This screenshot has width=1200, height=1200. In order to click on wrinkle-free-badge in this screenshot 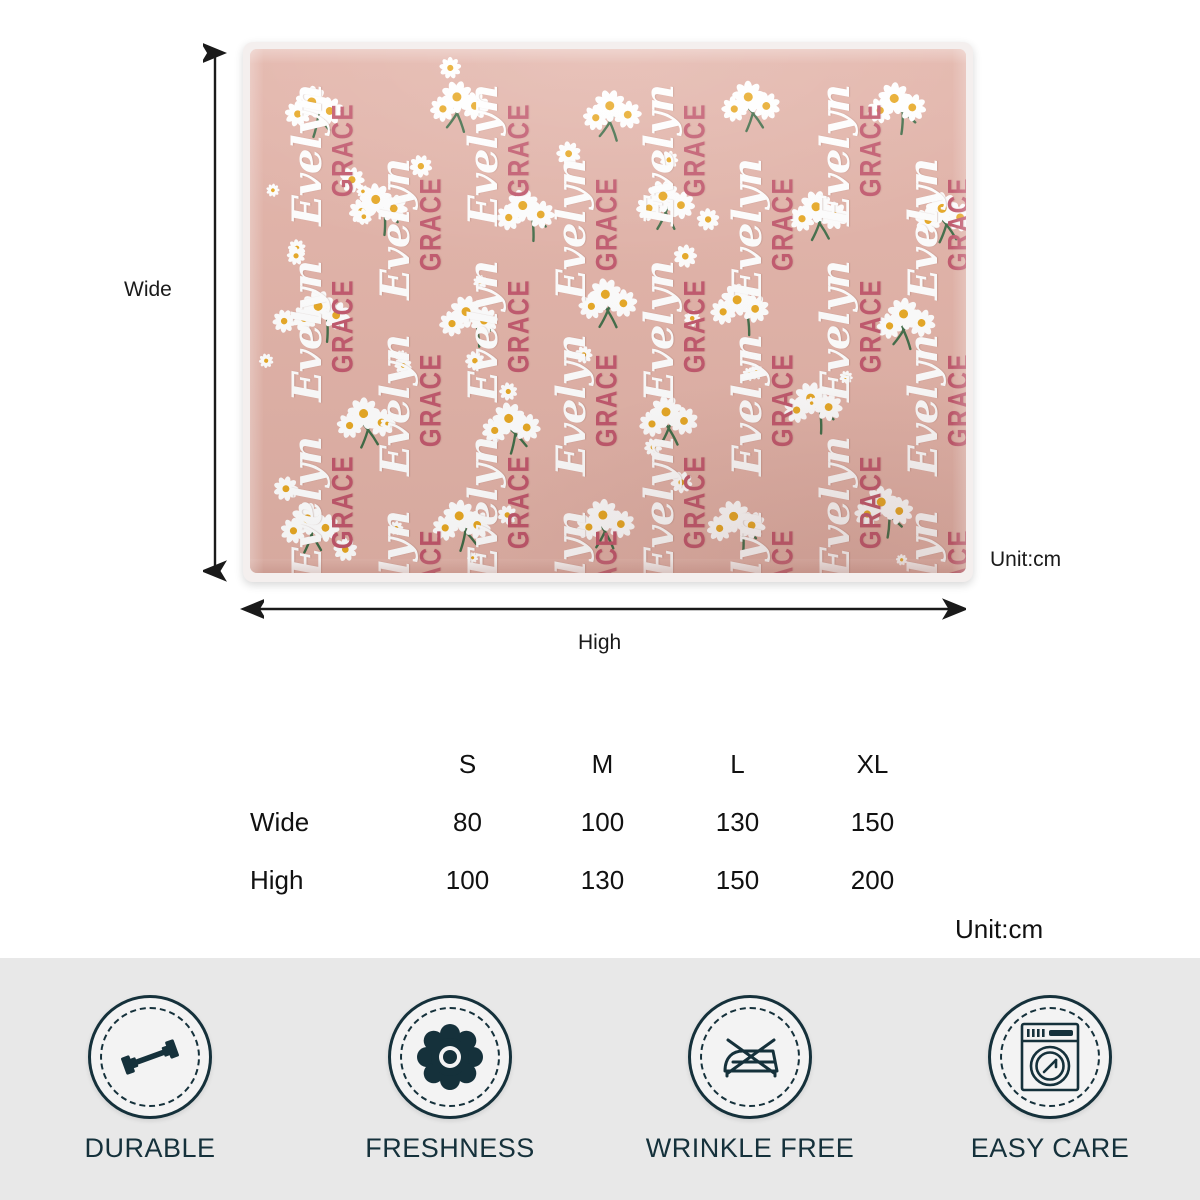, I will do `click(750, 1056)`.